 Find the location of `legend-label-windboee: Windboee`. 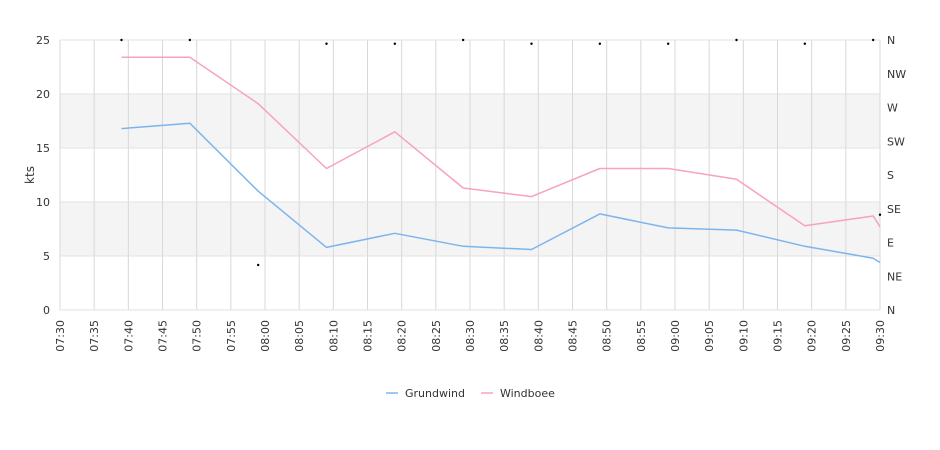

legend-label-windboee: Windboee is located at coordinates (527, 393).